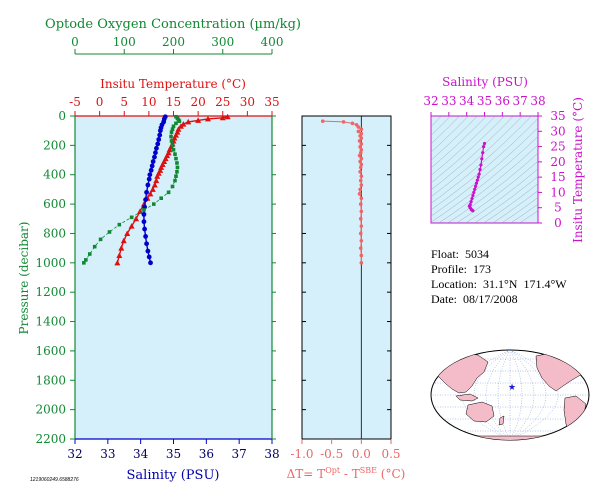  Describe the element at coordinates (467, 101) in the screenshot. I see `ts-xtick-label: 34` at that location.